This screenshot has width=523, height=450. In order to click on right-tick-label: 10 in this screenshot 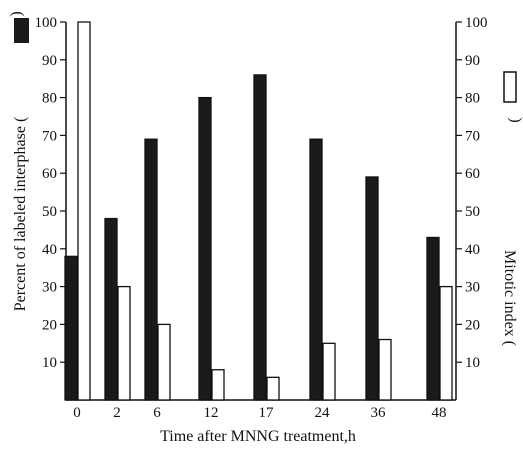, I will do `click(472, 363)`.